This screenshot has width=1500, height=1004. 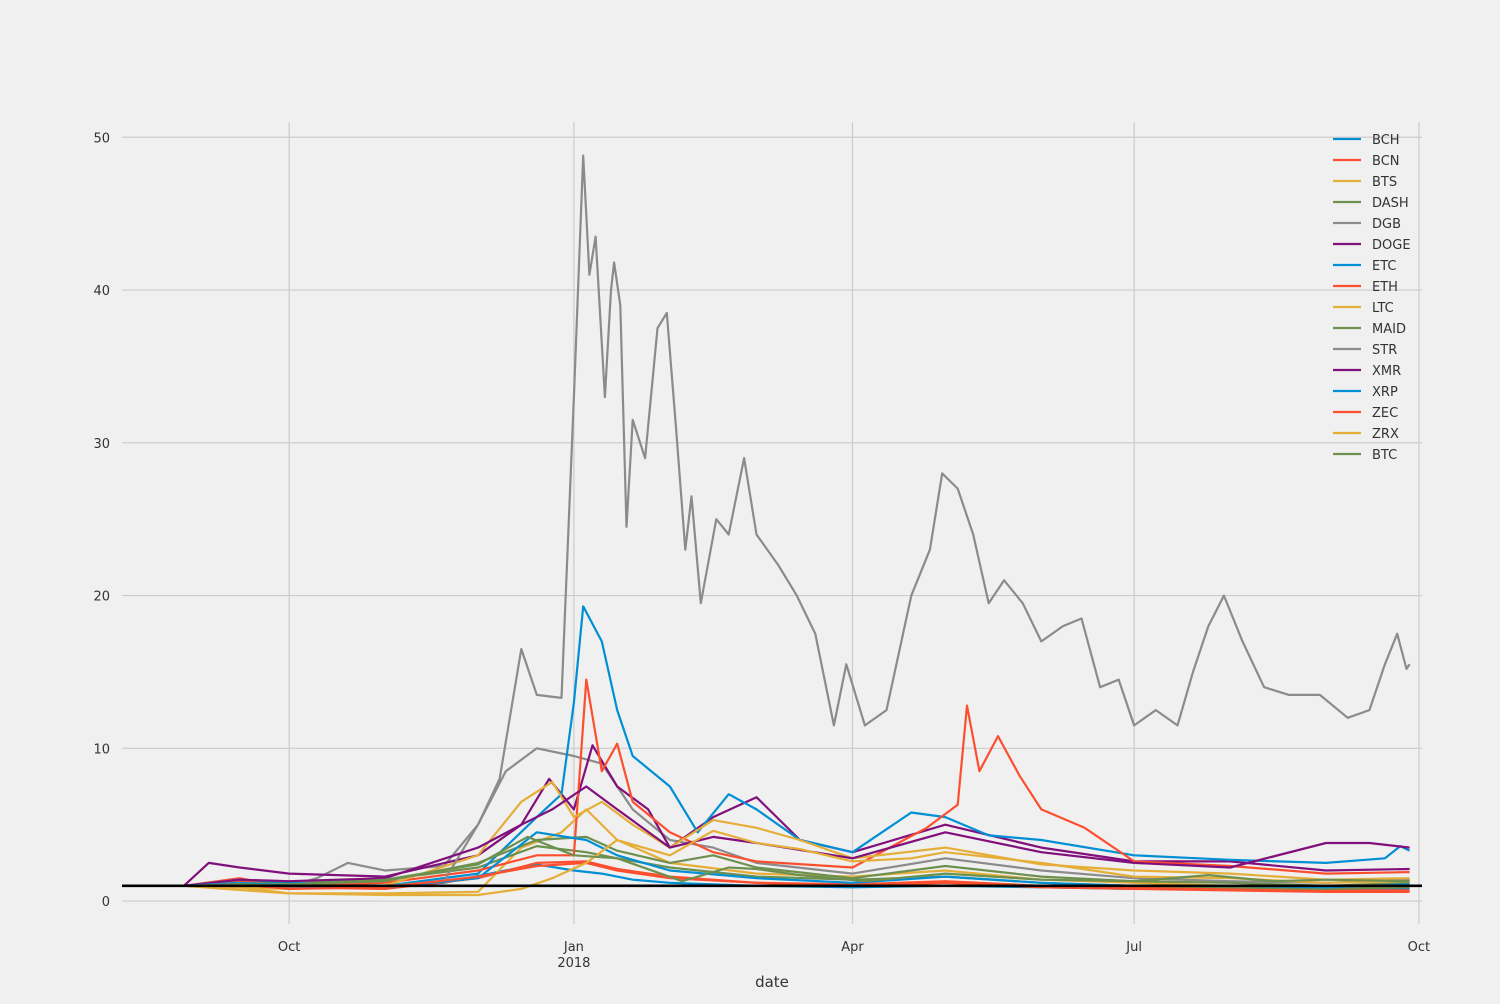 I want to click on legend-label: DASH, so click(x=1390, y=203).